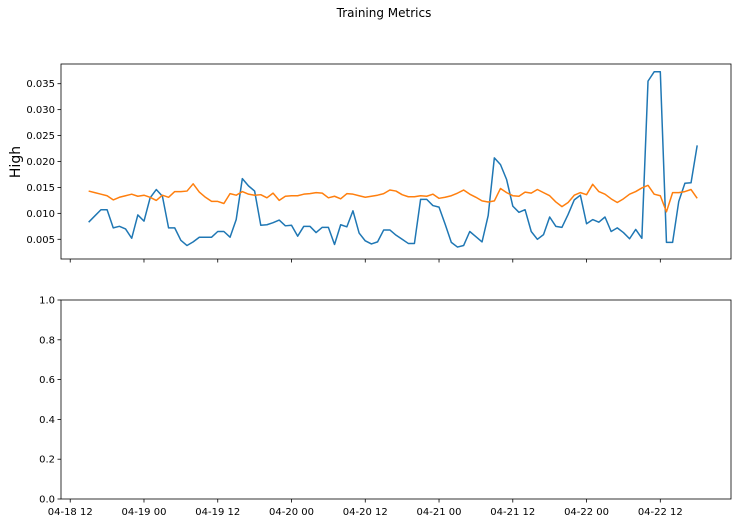 This screenshot has height=523, width=741. What do you see at coordinates (365, 512) in the screenshot?
I see `x-tick-label: 04-20 12` at bounding box center [365, 512].